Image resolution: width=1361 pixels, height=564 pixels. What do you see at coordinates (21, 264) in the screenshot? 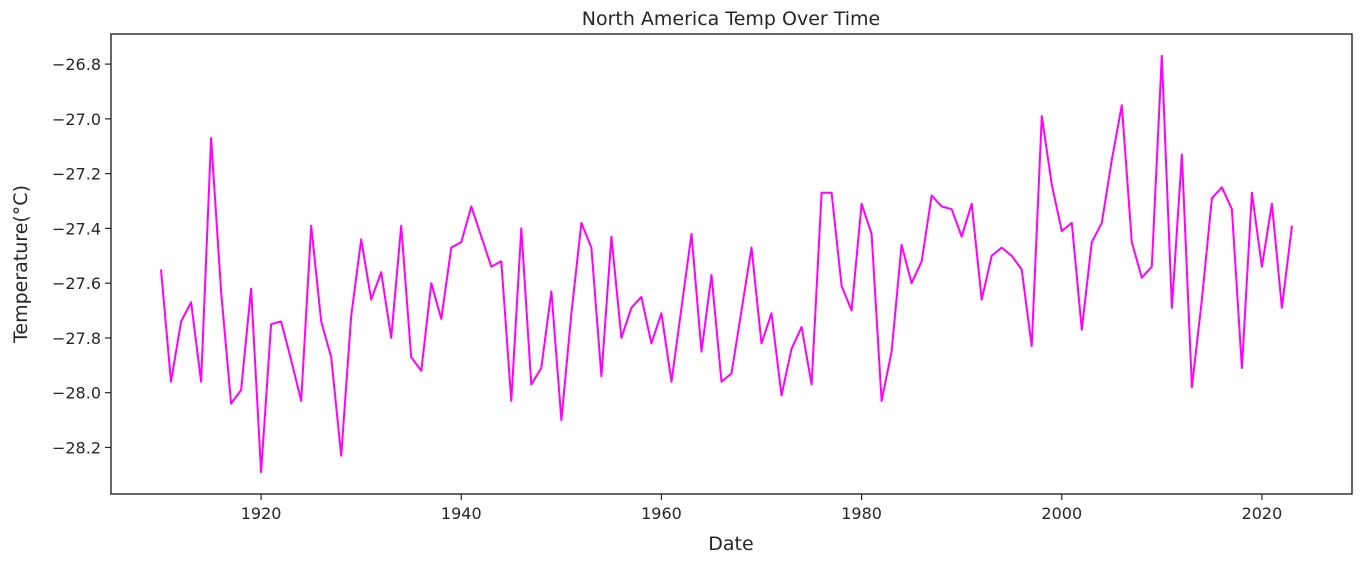
I see `y-axis-label: Temperature(°C)` at bounding box center [21, 264].